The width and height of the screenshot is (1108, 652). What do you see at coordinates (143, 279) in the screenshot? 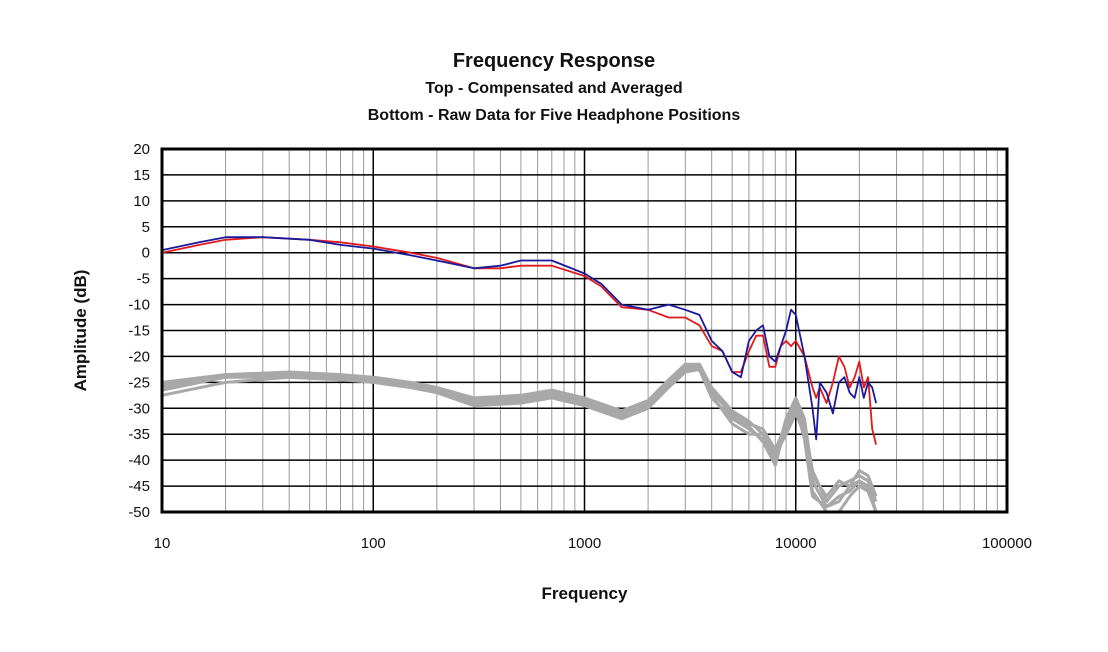
I see `y-tick-label: -5` at bounding box center [143, 279].